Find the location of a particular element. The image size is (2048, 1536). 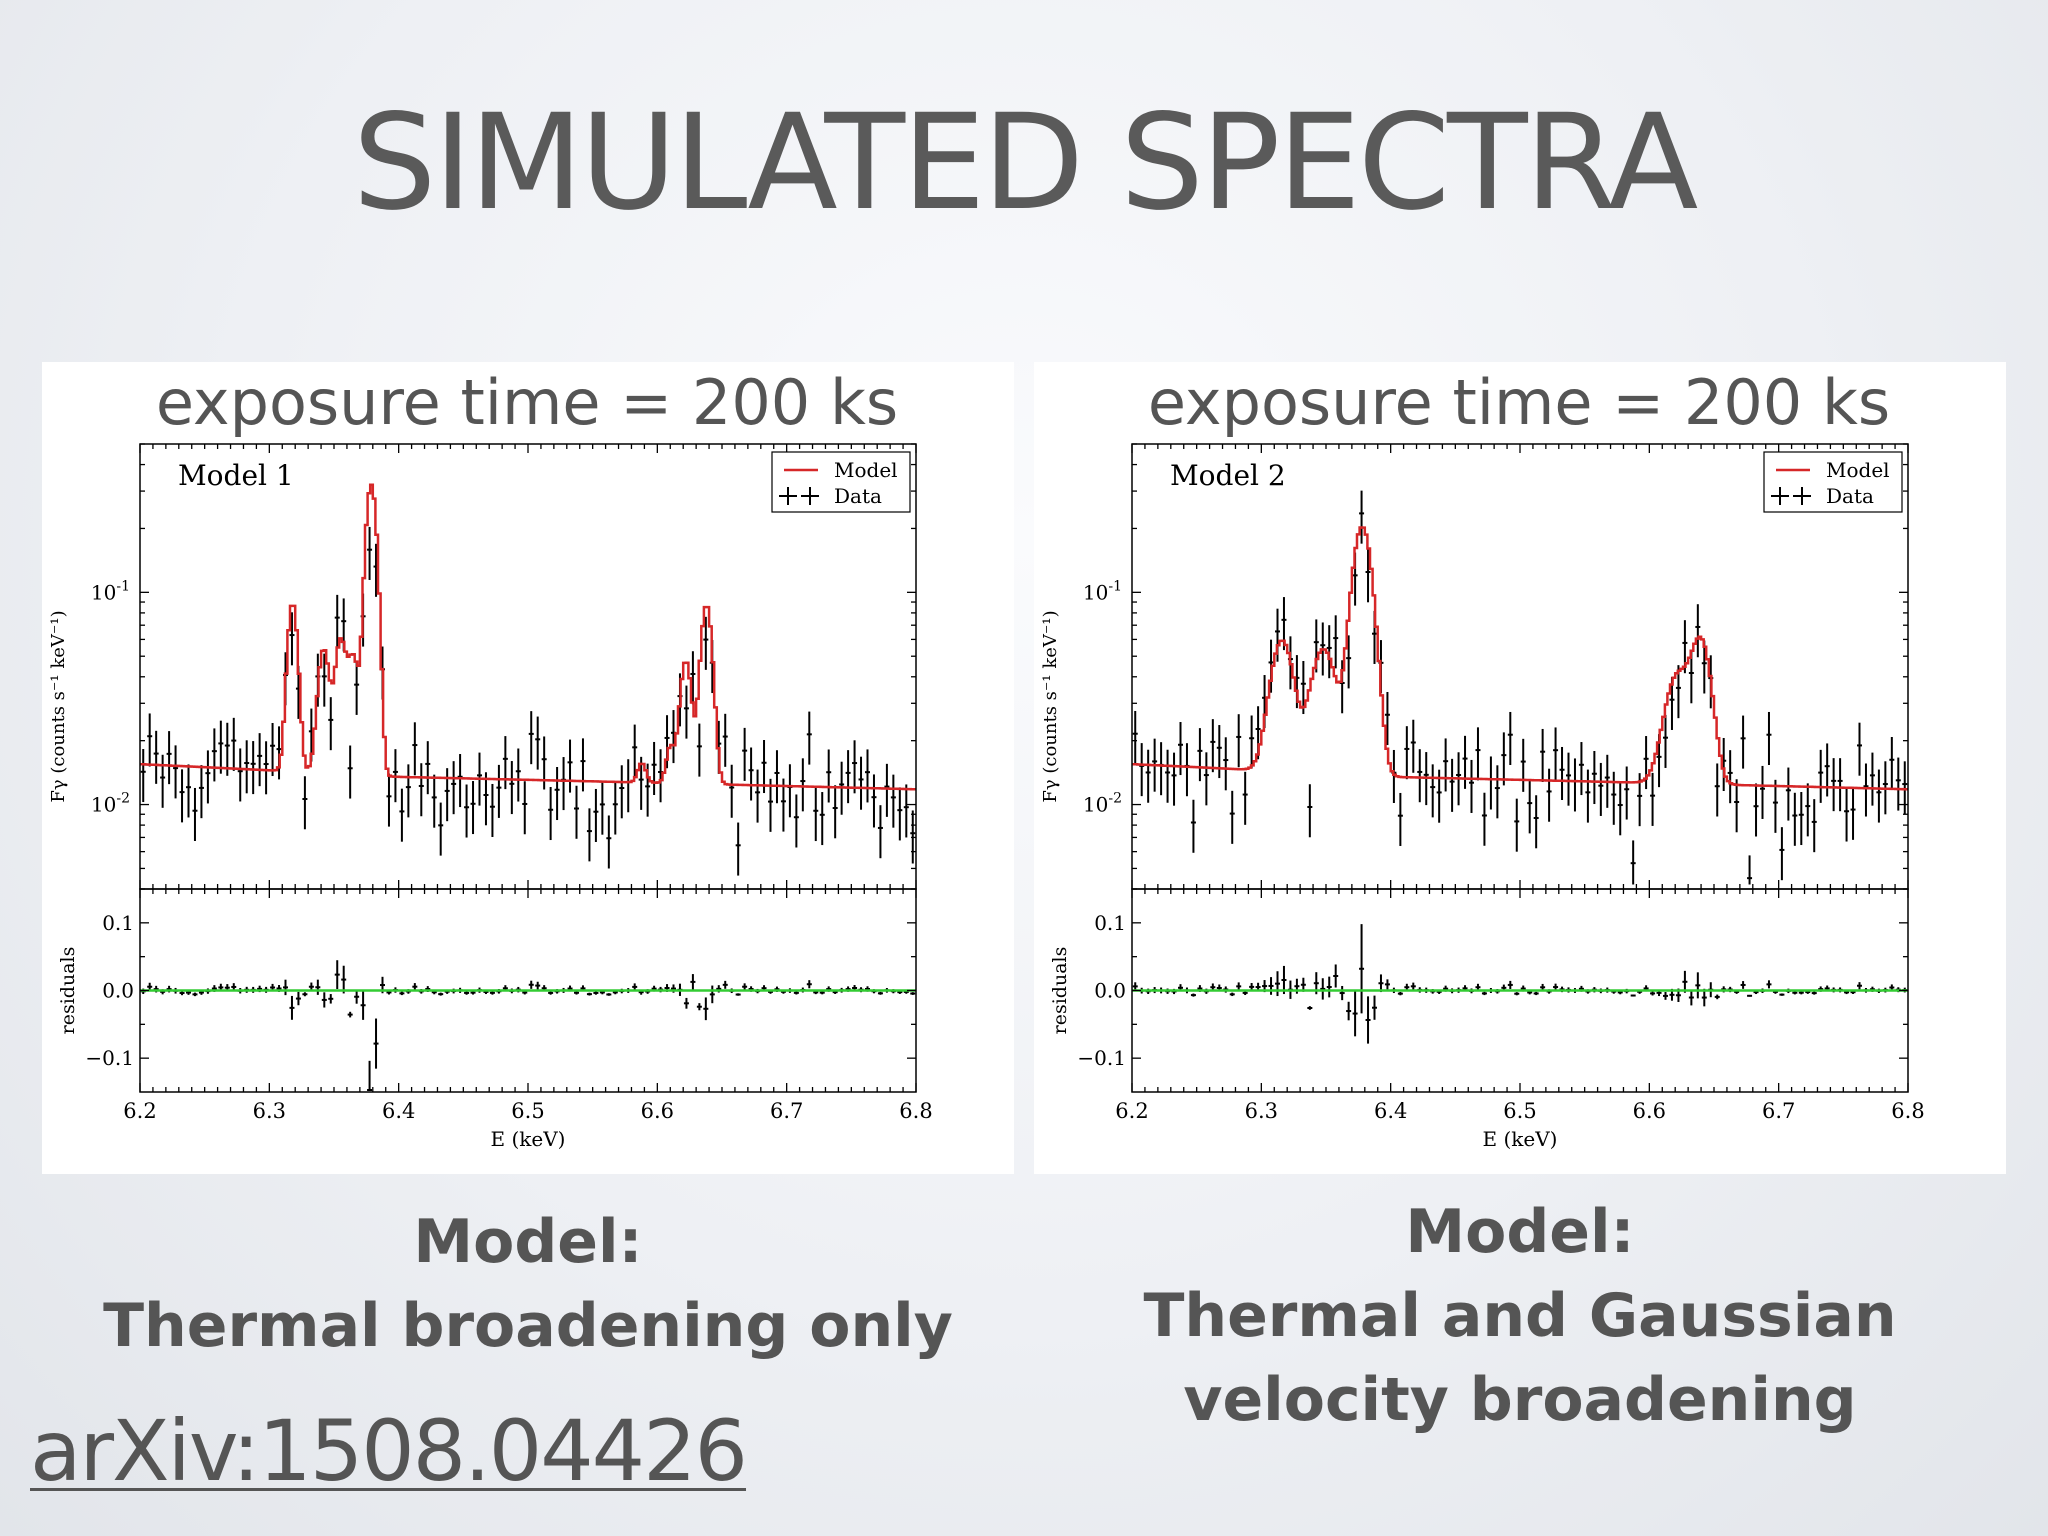

arxiv-reference-link: arXiv:1508.04426 is located at coordinates (389, 1451).